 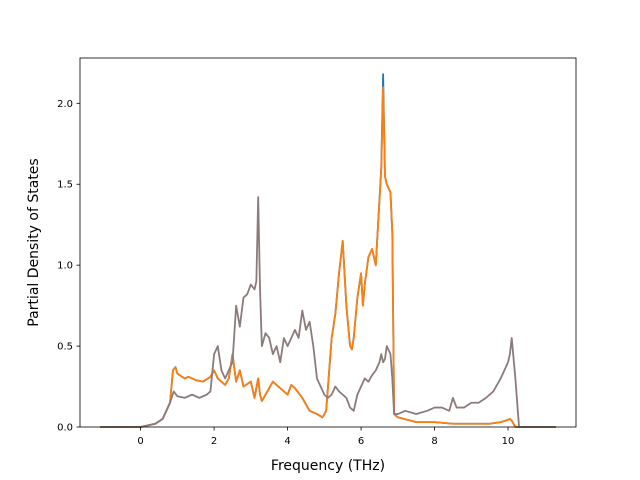 What do you see at coordinates (65, 428) in the screenshot?
I see `y-tick-label: 0.0` at bounding box center [65, 428].